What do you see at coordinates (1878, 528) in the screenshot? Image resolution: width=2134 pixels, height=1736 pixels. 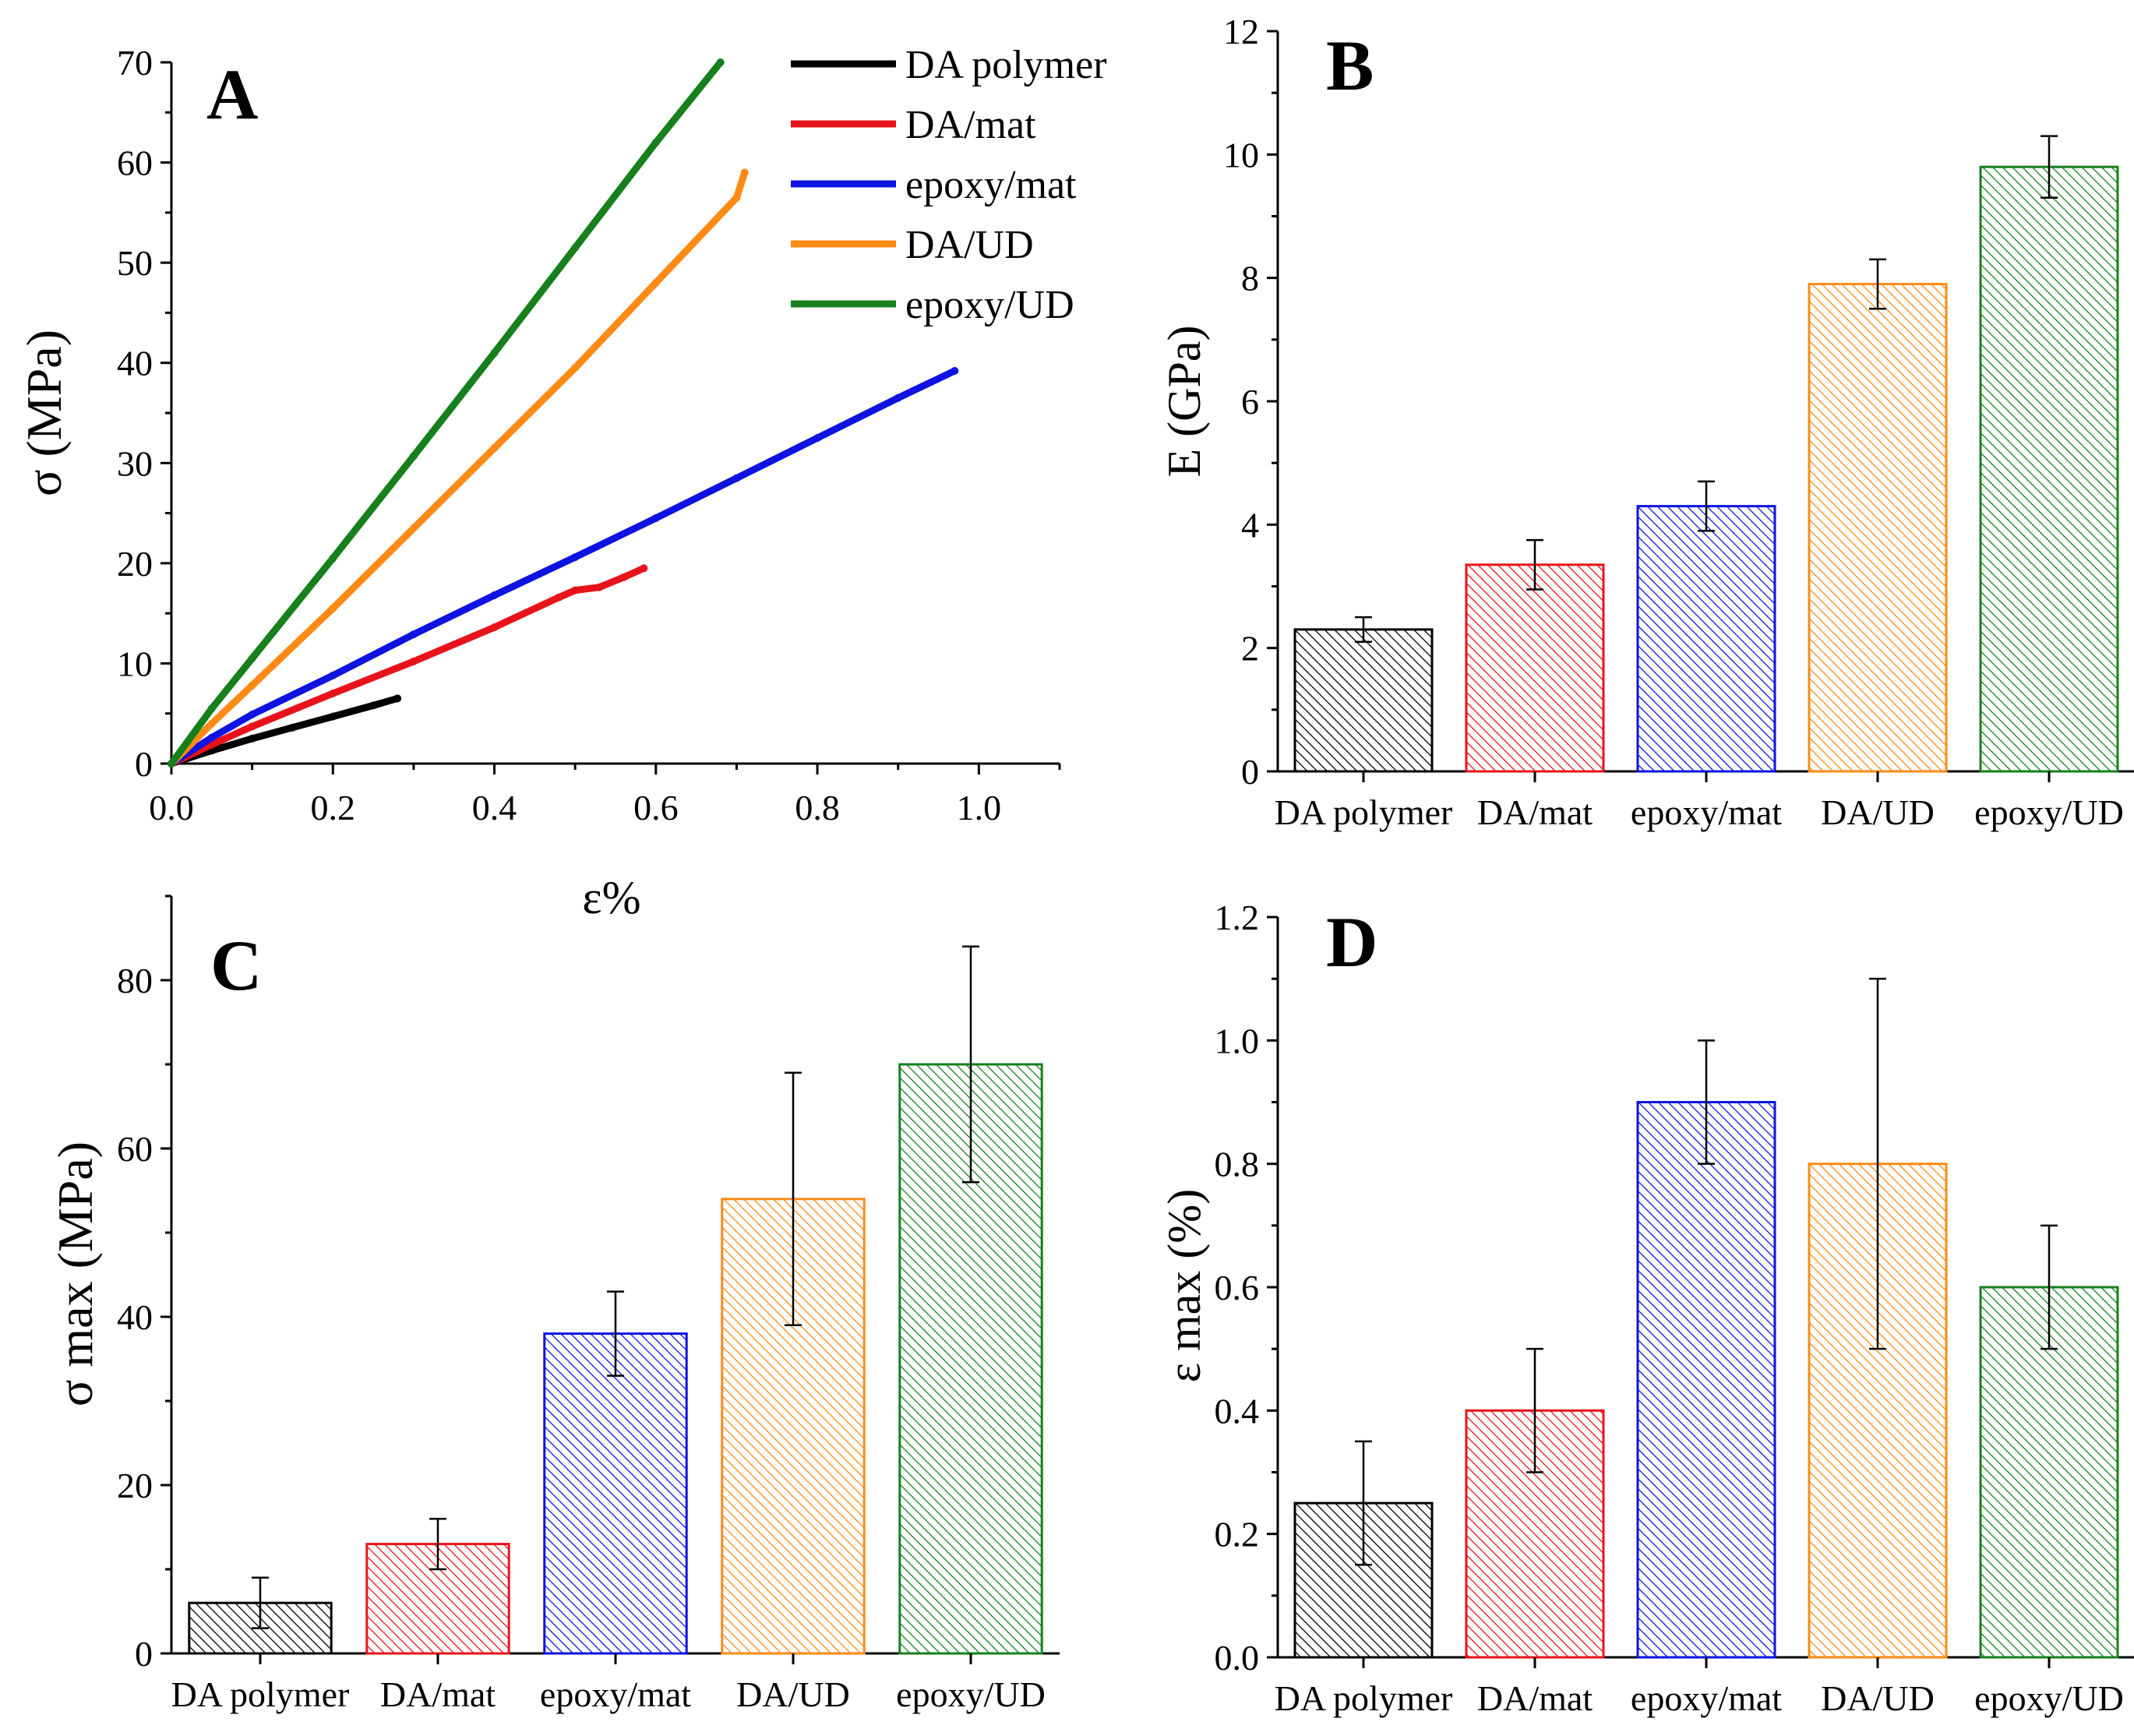 I see `bar-da-ud` at bounding box center [1878, 528].